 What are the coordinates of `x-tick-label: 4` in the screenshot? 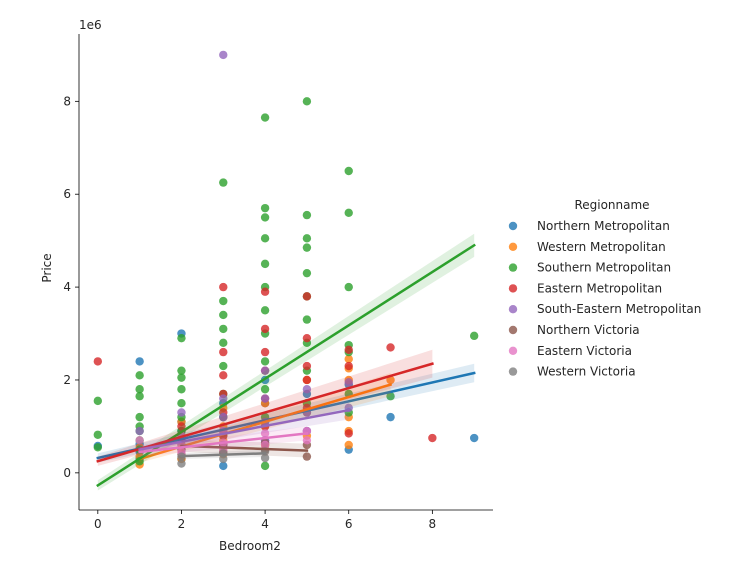 It's located at (265, 524).